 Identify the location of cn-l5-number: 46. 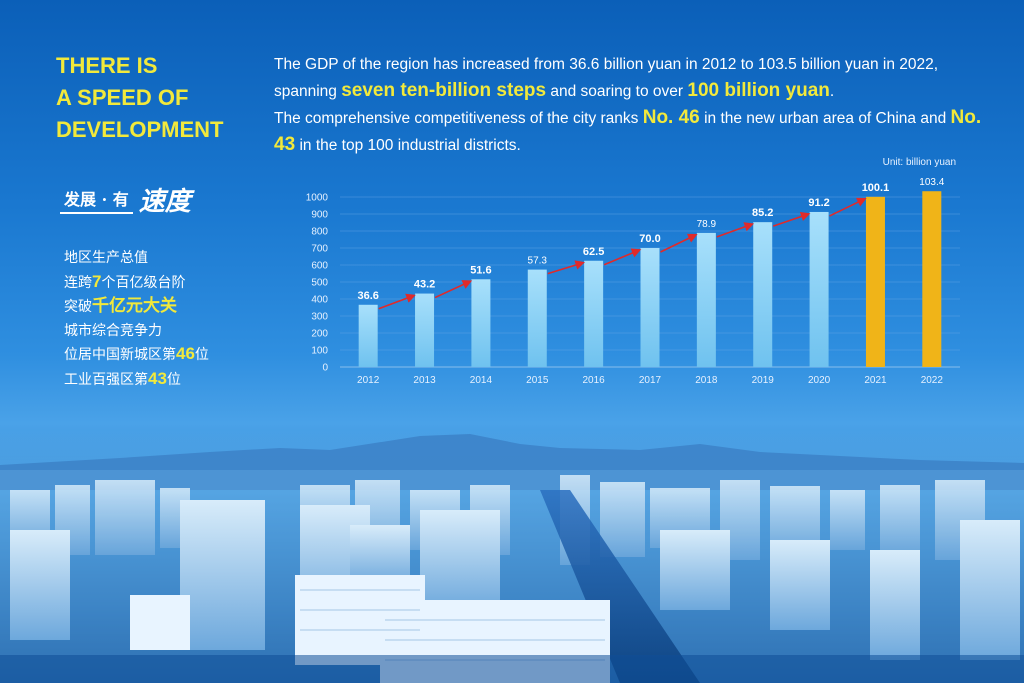
(185, 353).